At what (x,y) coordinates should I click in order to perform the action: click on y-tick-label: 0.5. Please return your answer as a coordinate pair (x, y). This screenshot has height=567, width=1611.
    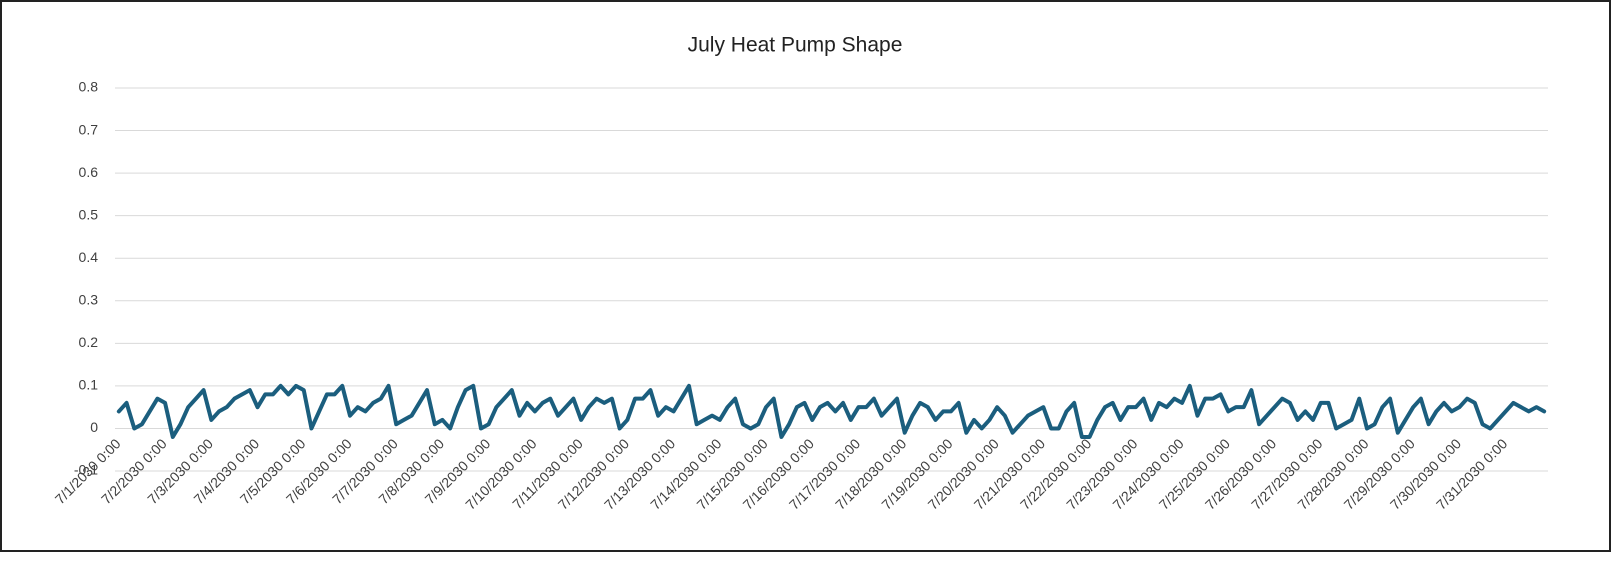
    Looking at the image, I should click on (89, 214).